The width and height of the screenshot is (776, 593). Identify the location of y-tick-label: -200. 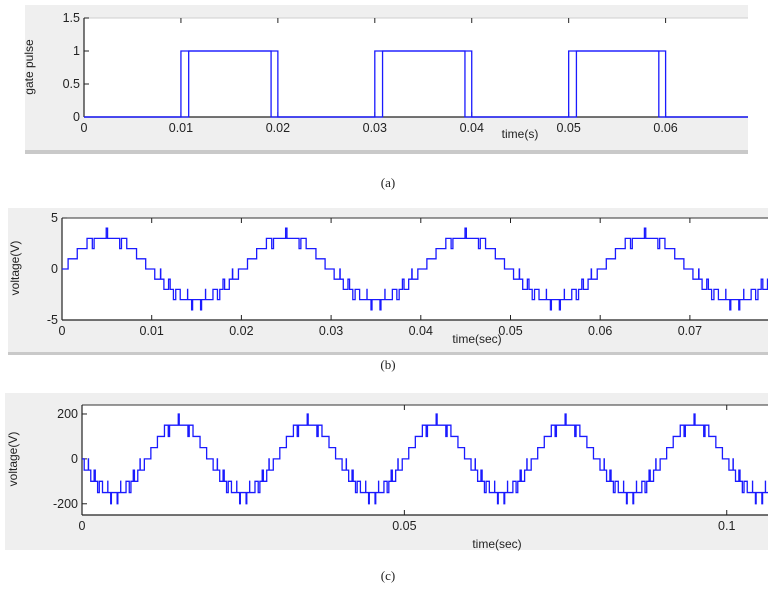
(65, 504).